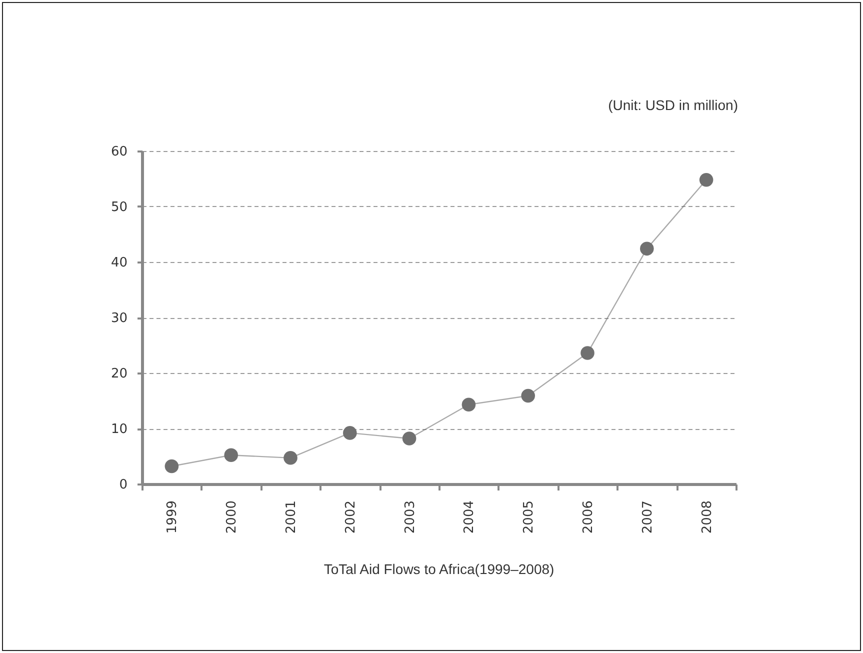 The image size is (863, 653). I want to click on x-tick-label: 2002, so click(350, 517).